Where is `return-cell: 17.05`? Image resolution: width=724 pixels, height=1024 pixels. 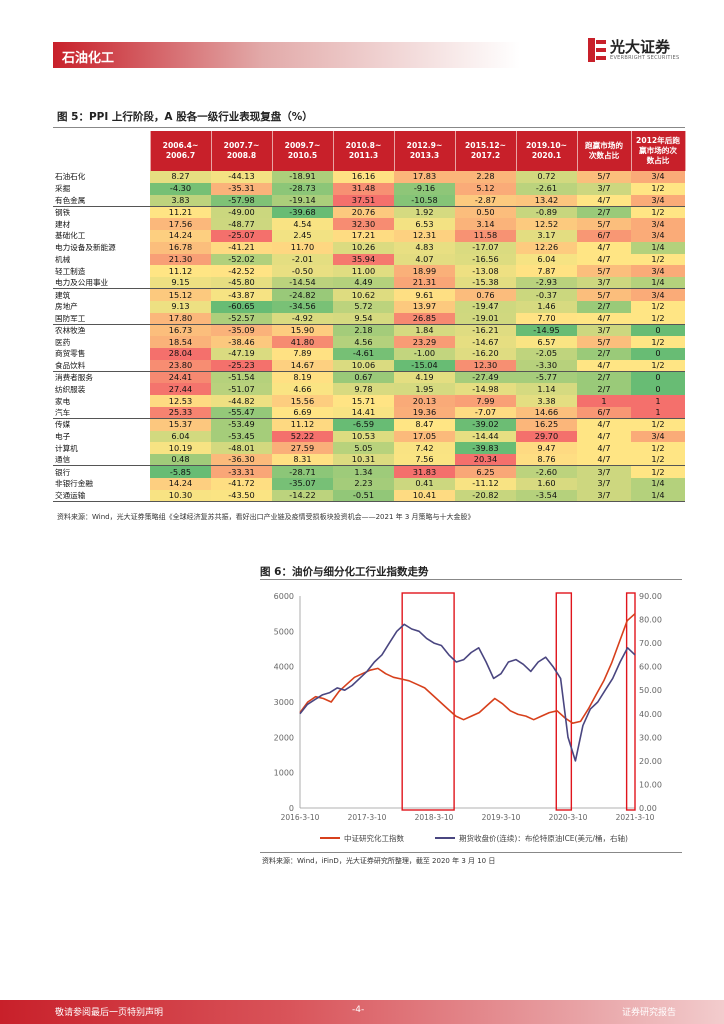 return-cell: 17.05 is located at coordinates (424, 436).